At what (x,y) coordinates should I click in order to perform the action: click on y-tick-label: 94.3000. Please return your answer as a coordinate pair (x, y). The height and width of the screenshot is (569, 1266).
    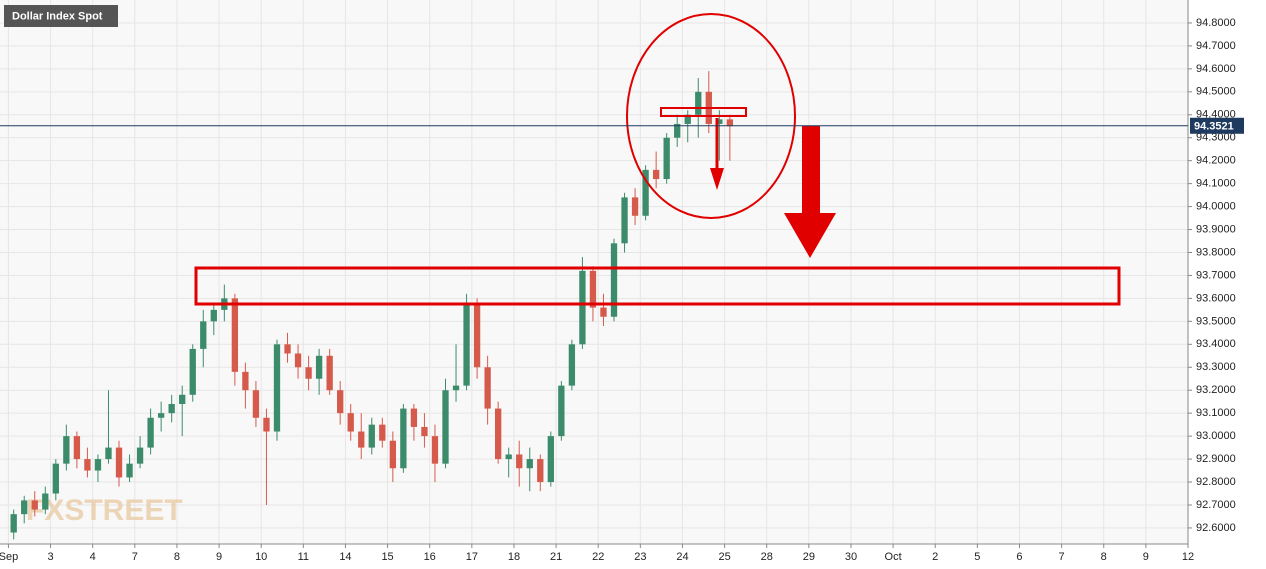
    Looking at the image, I should click on (1216, 138).